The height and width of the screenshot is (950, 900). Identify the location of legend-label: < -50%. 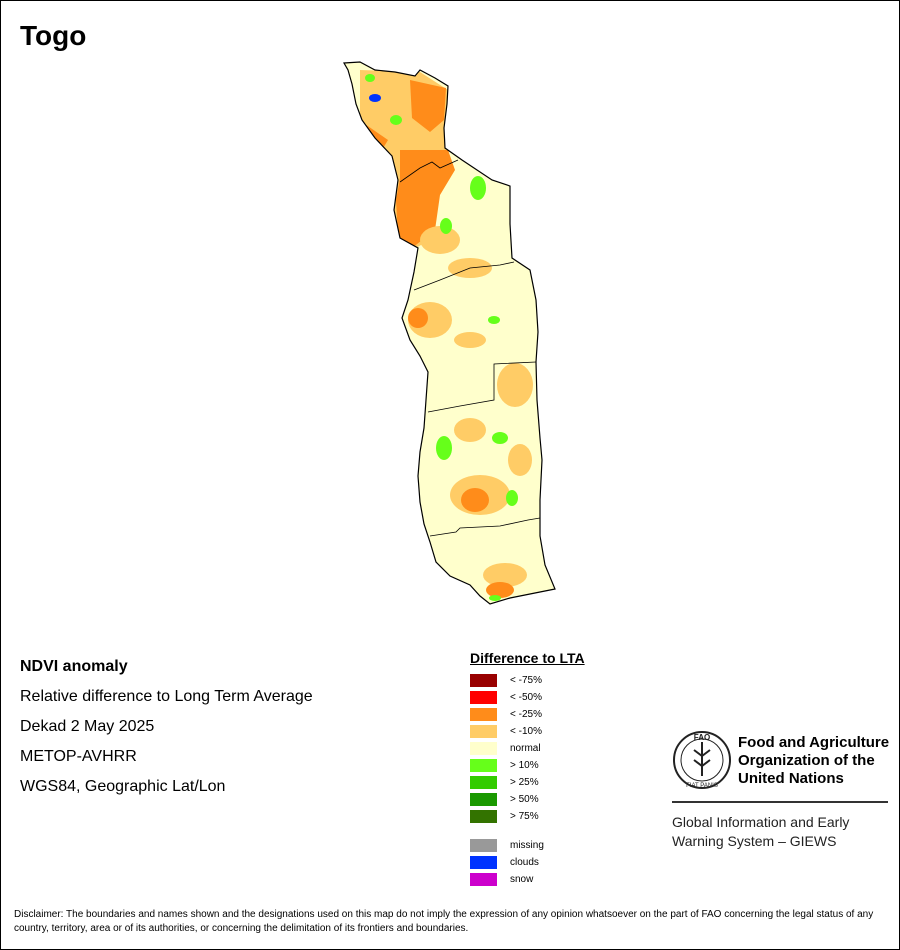
(526, 697).